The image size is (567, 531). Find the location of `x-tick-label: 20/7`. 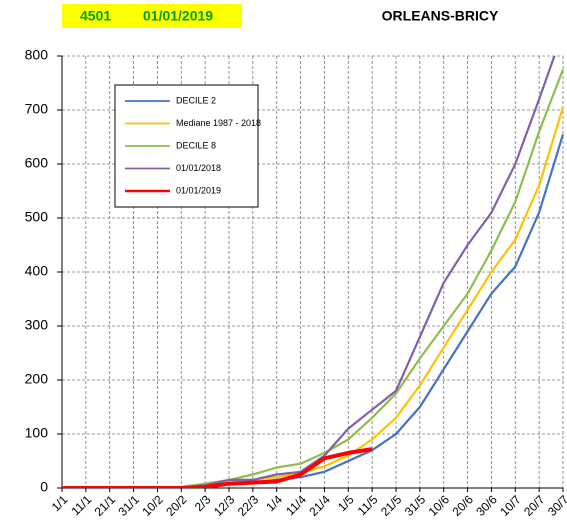

x-tick-label: 20/7 is located at coordinates (534, 505).